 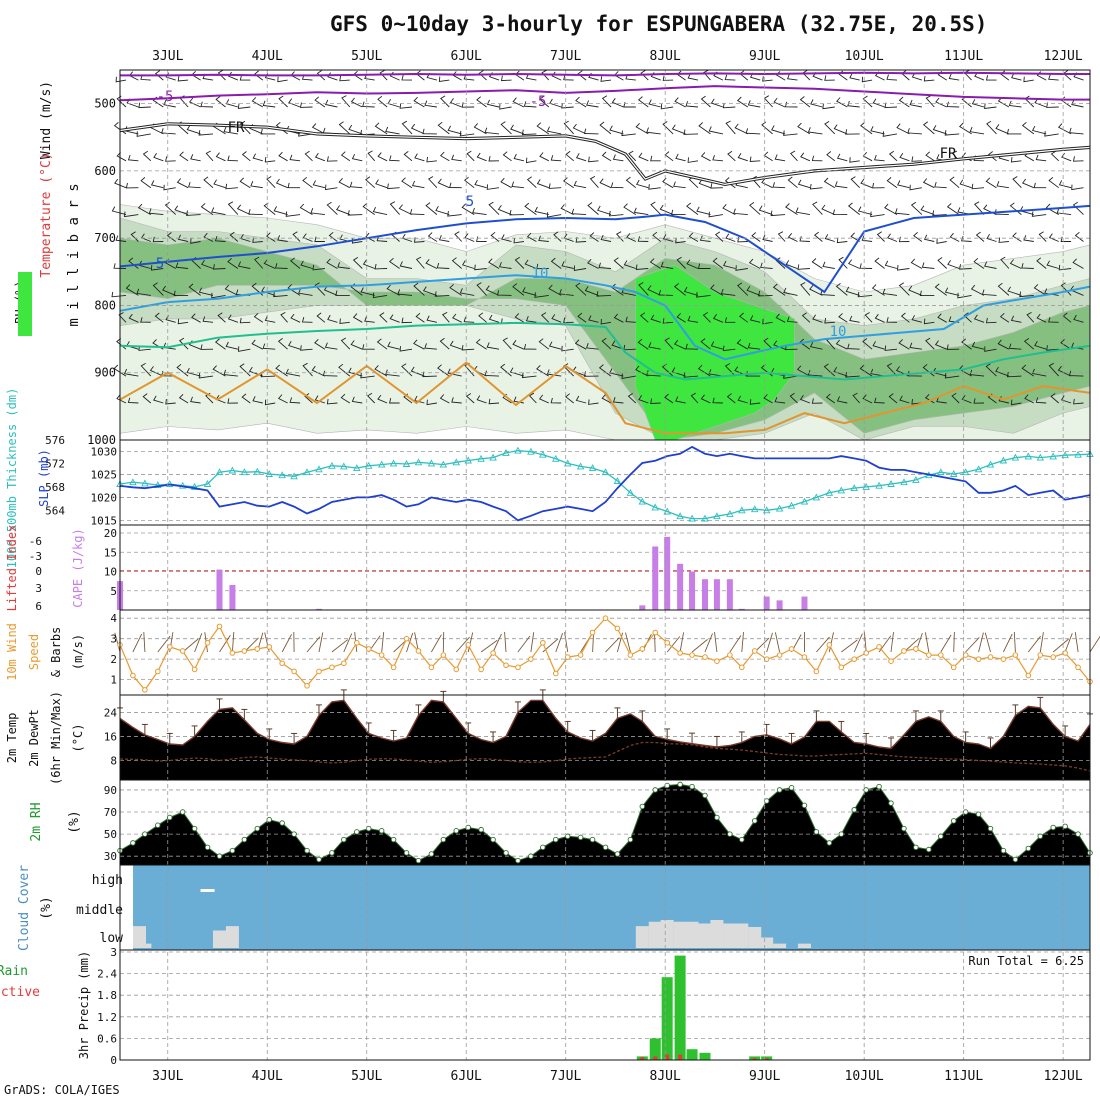 I want to click on y-tick-label-temp: 8, so click(x=113, y=760).